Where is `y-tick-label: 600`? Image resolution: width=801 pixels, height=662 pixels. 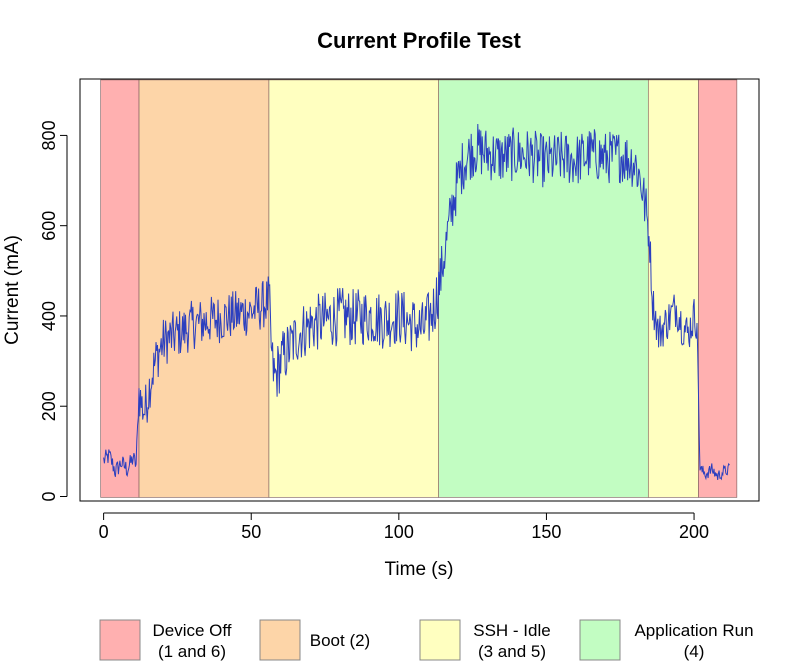 y-tick-label: 600 is located at coordinates (49, 226).